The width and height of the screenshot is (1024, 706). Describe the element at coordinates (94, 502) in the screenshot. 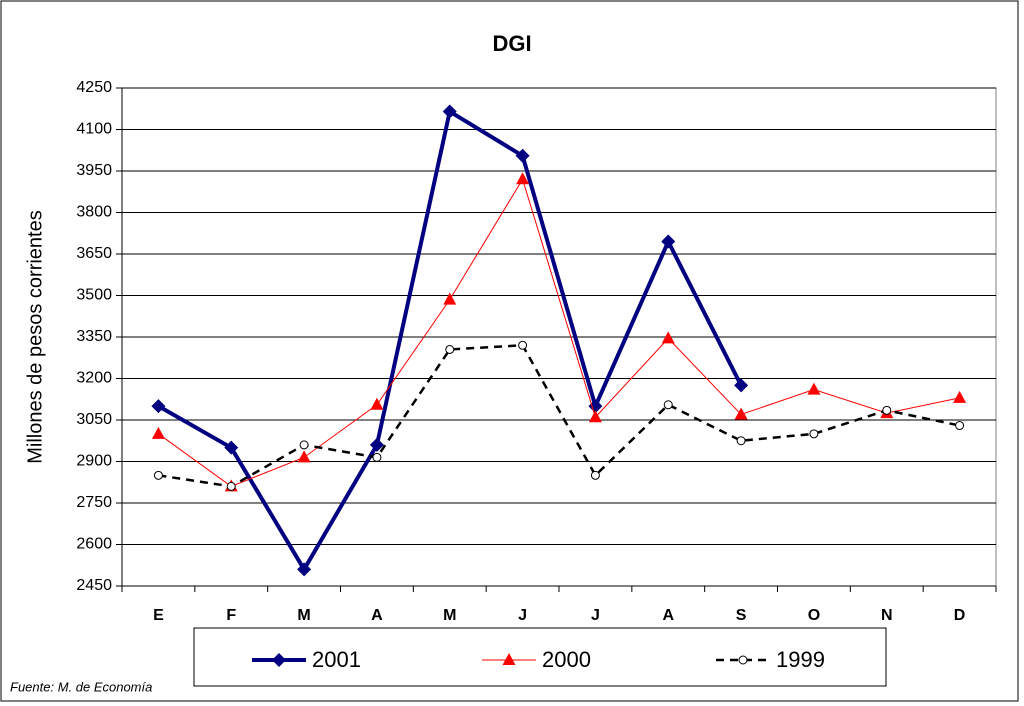

I see `y-tick-label: 2750` at that location.